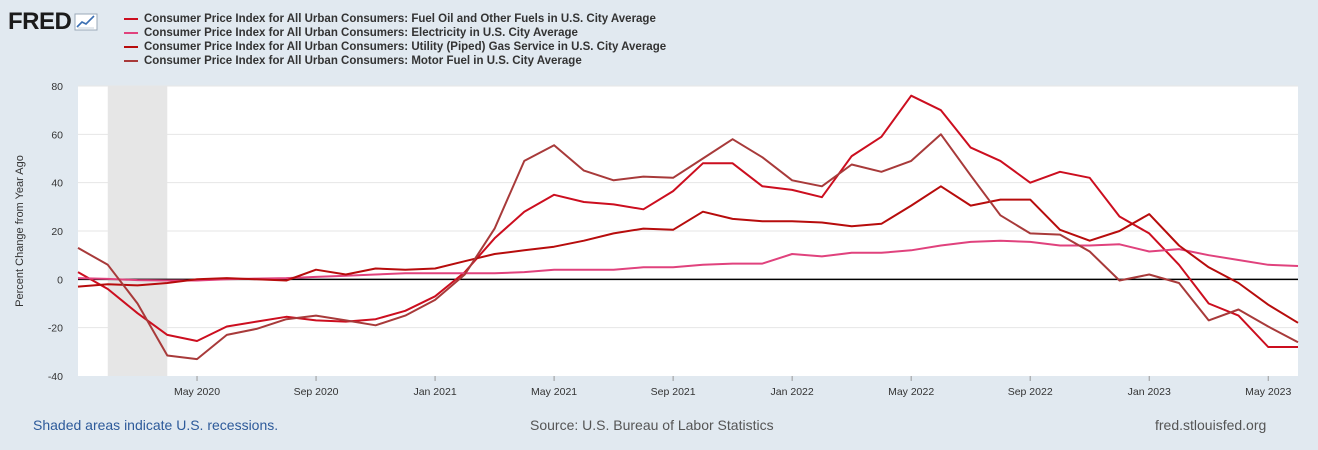 The height and width of the screenshot is (450, 1318). Describe the element at coordinates (792, 392) in the screenshot. I see `x-tick-label: Jan 2022` at that location.